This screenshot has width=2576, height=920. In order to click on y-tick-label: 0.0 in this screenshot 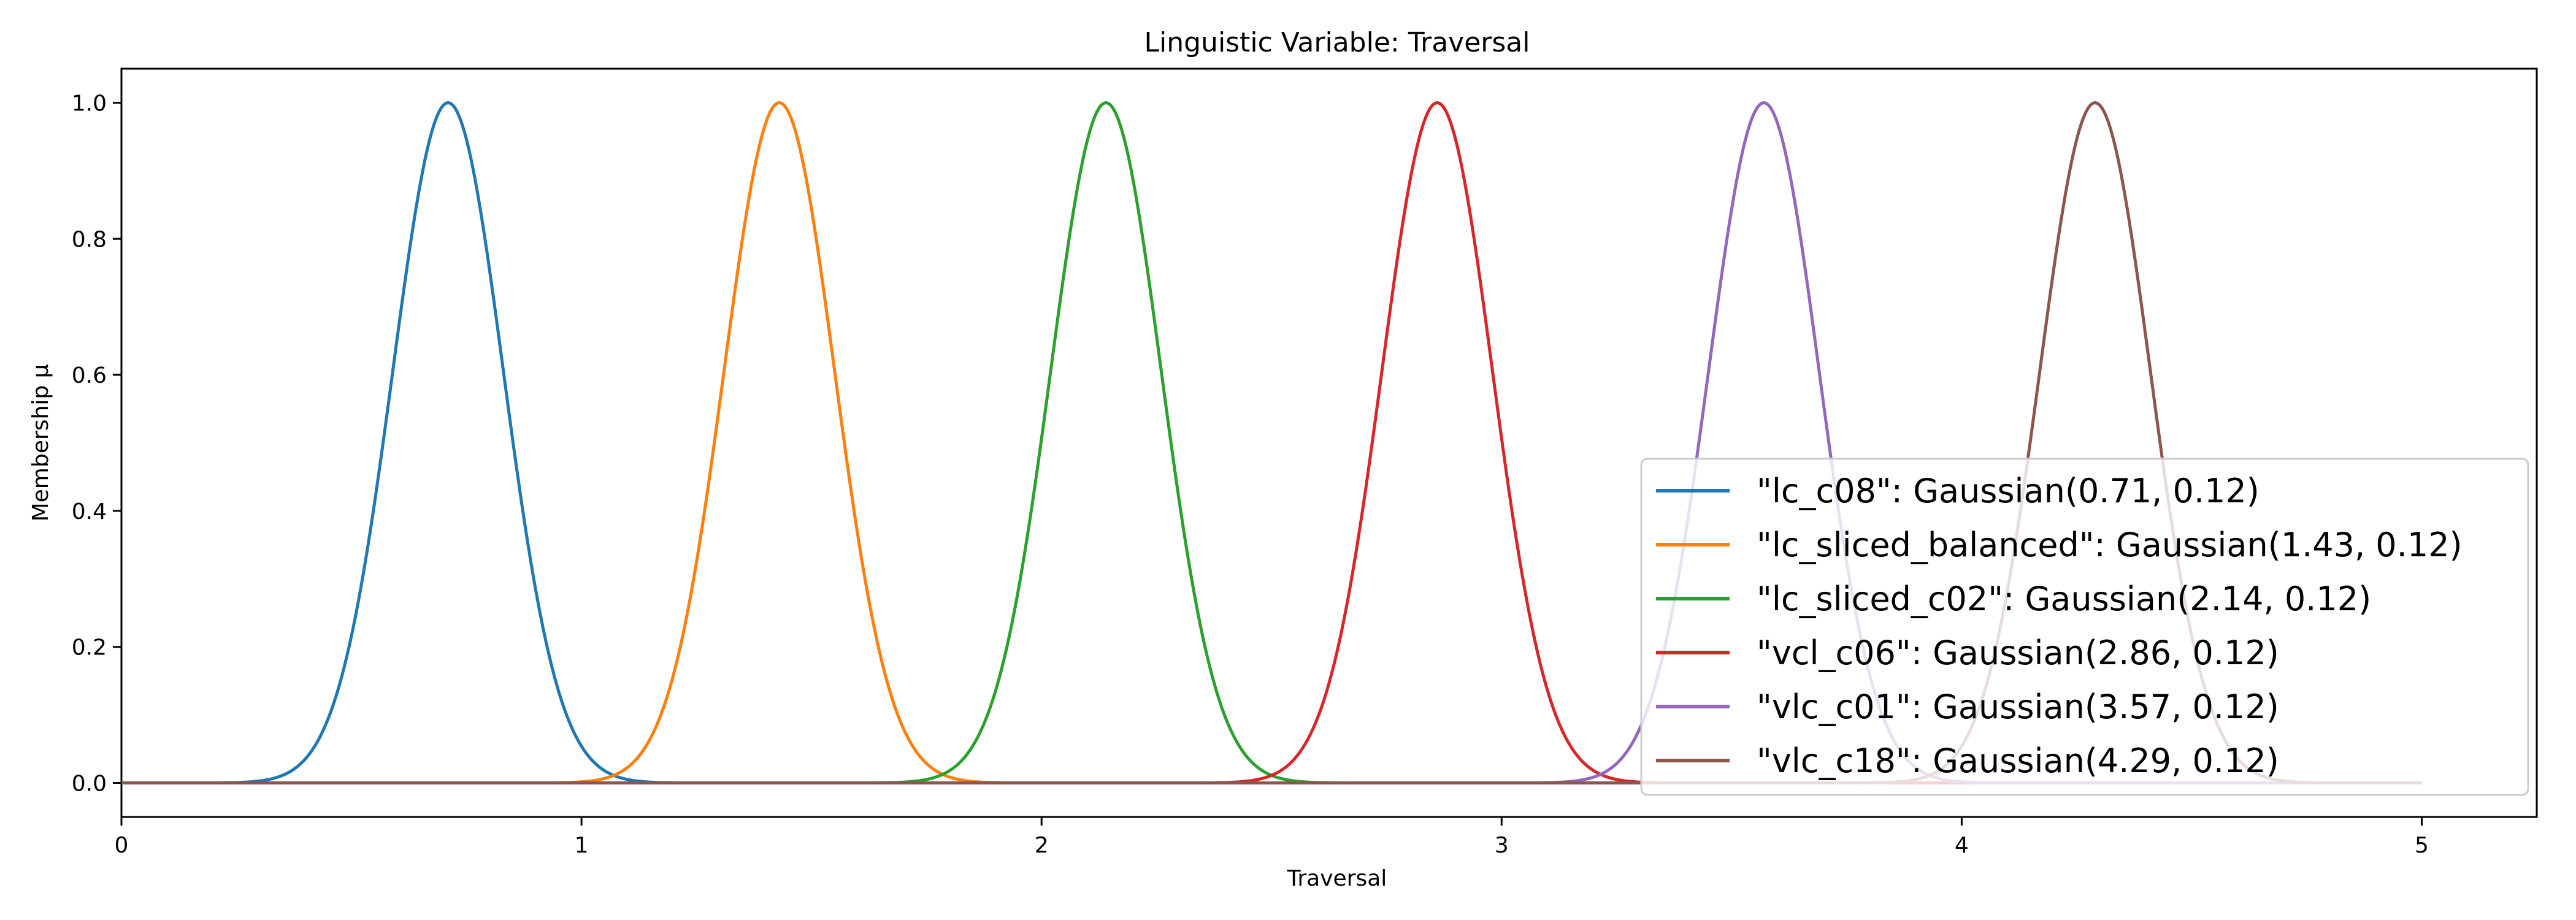, I will do `click(89, 784)`.